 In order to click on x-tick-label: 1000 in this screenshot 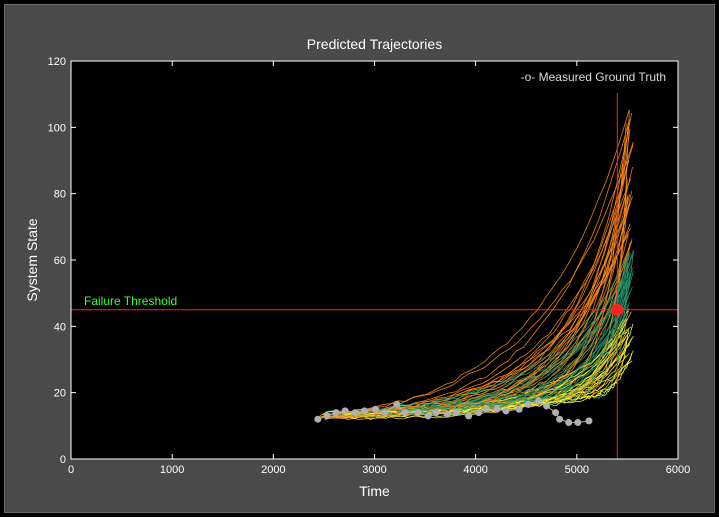, I will do `click(172, 470)`.